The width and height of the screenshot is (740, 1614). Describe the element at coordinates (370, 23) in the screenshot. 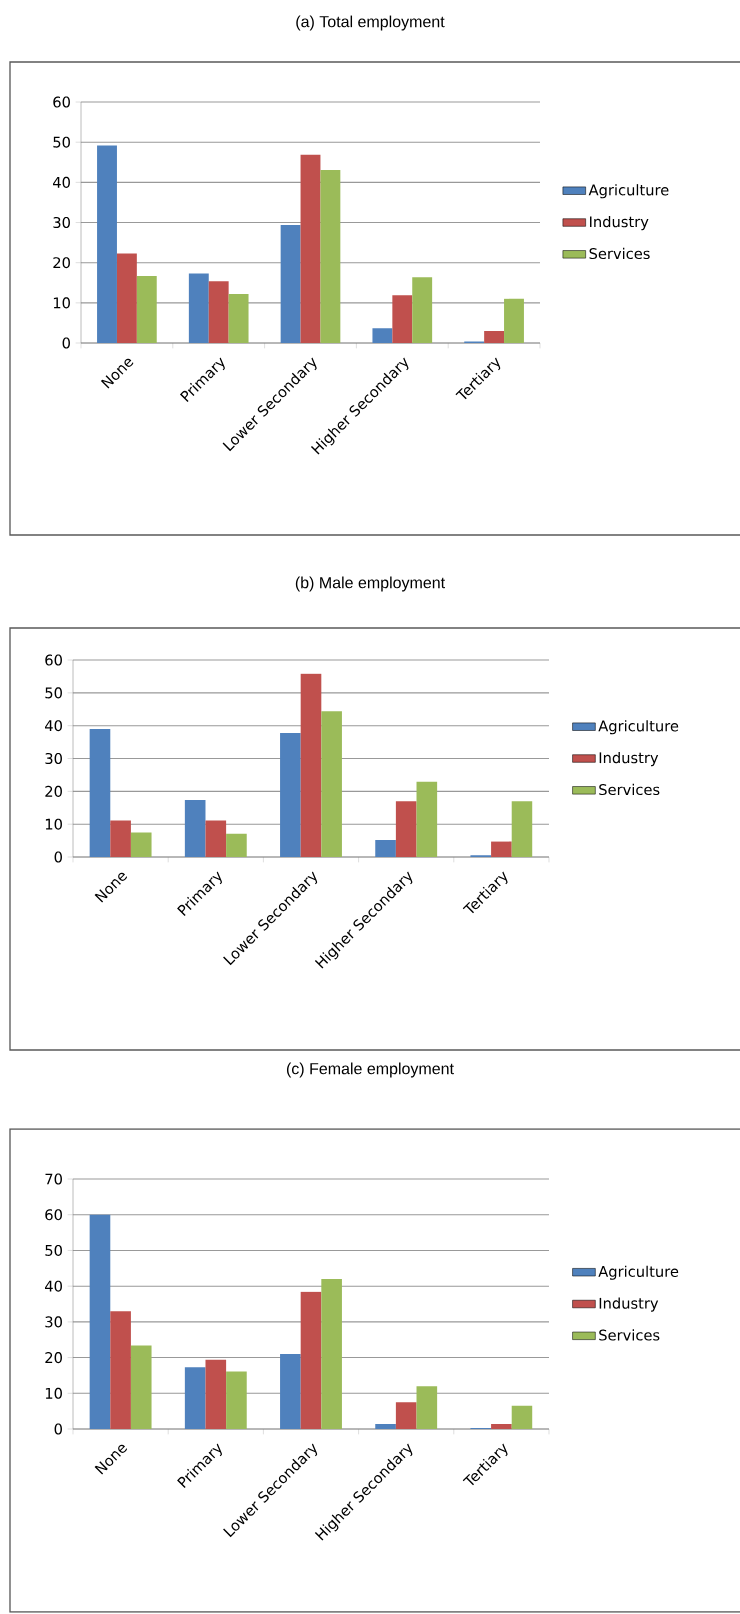

I see `chart-title: (a) Total employment` at that location.